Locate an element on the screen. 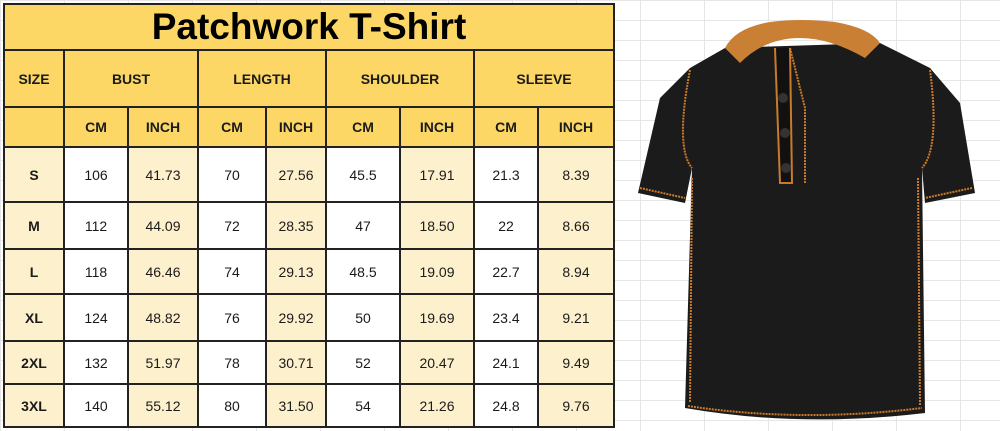  value-cell: 55.12 is located at coordinates (163, 405).